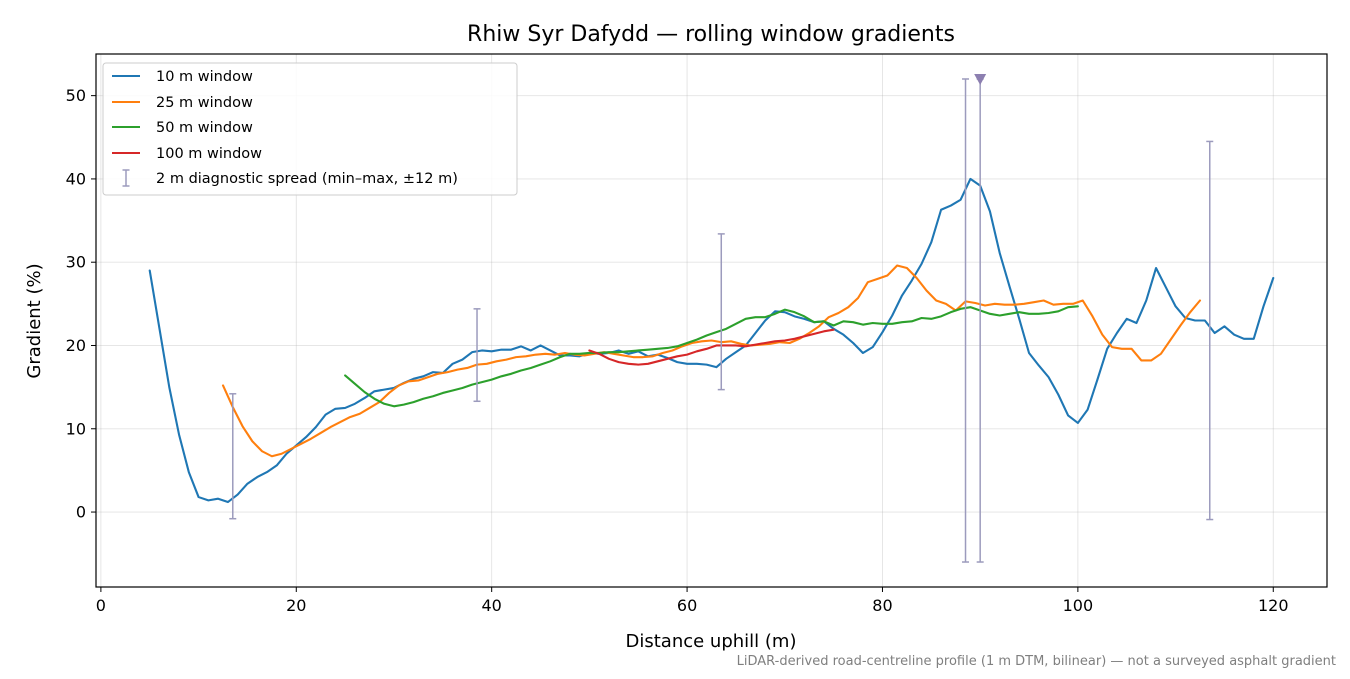 Image resolution: width=1350 pixels, height=679 pixels. I want to click on x-tick-label: 100, so click(1078, 605).